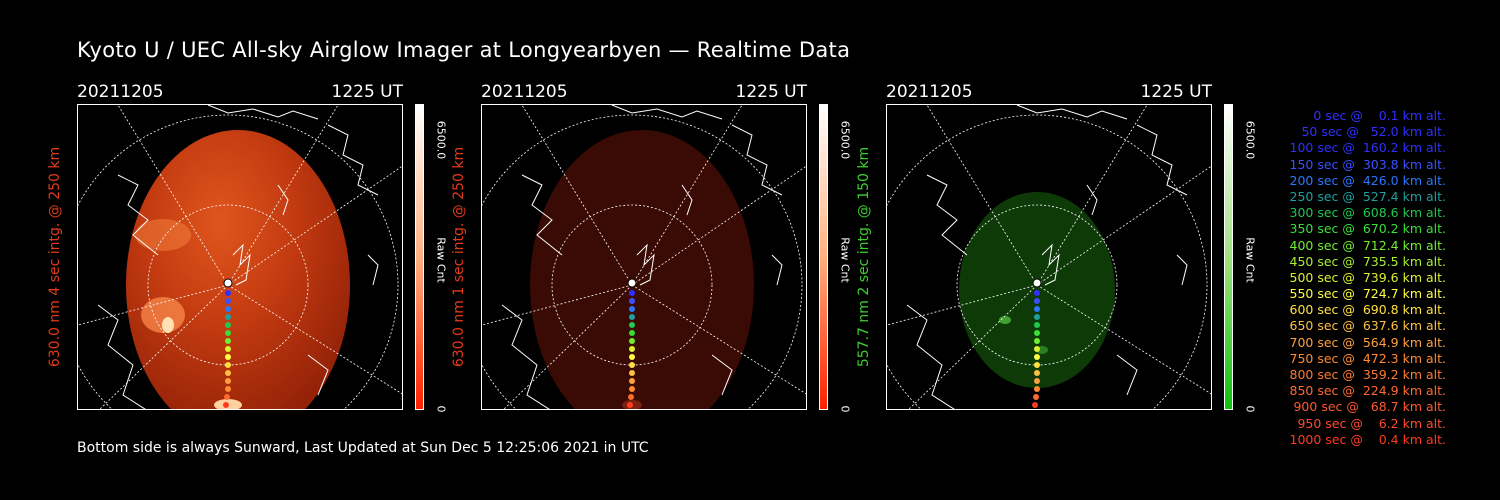  Describe the element at coordinates (1367, 310) in the screenshot. I see `legend-row: 600 sec @ 690.8 km alt.` at that location.